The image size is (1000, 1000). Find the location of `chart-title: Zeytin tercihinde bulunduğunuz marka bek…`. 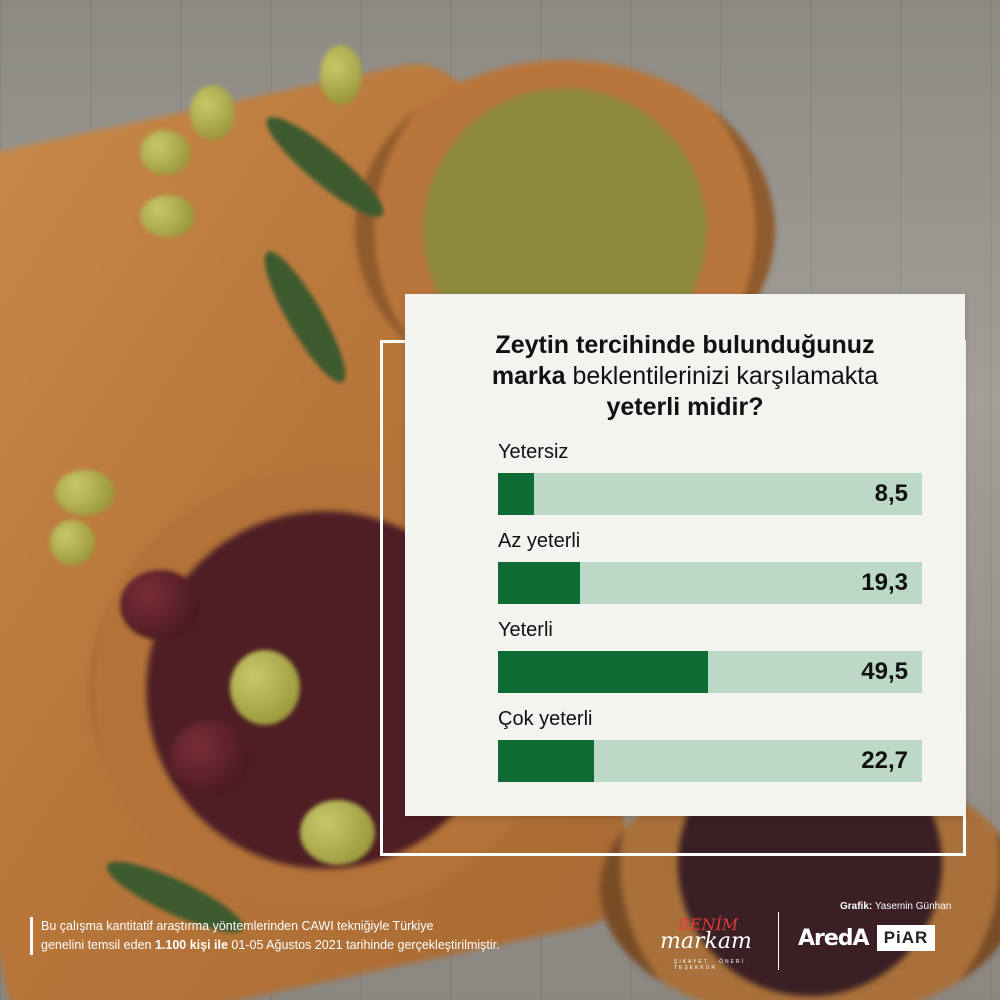

chart-title: Zeytin tercihinde bulunduğunuz marka bek… is located at coordinates (685, 376).